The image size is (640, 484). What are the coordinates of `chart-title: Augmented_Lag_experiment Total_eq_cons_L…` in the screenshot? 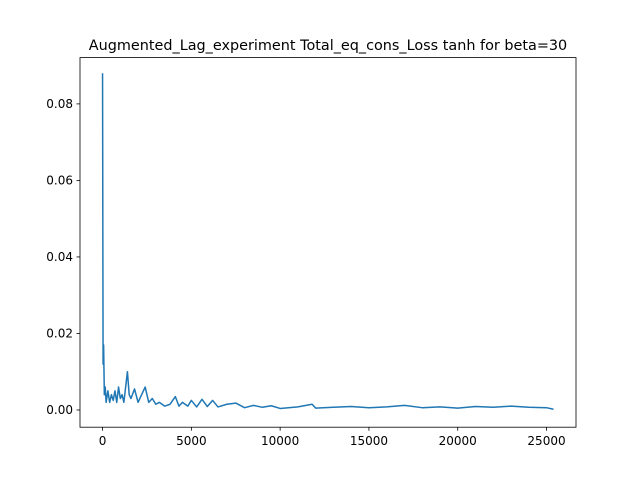 It's located at (328, 46).